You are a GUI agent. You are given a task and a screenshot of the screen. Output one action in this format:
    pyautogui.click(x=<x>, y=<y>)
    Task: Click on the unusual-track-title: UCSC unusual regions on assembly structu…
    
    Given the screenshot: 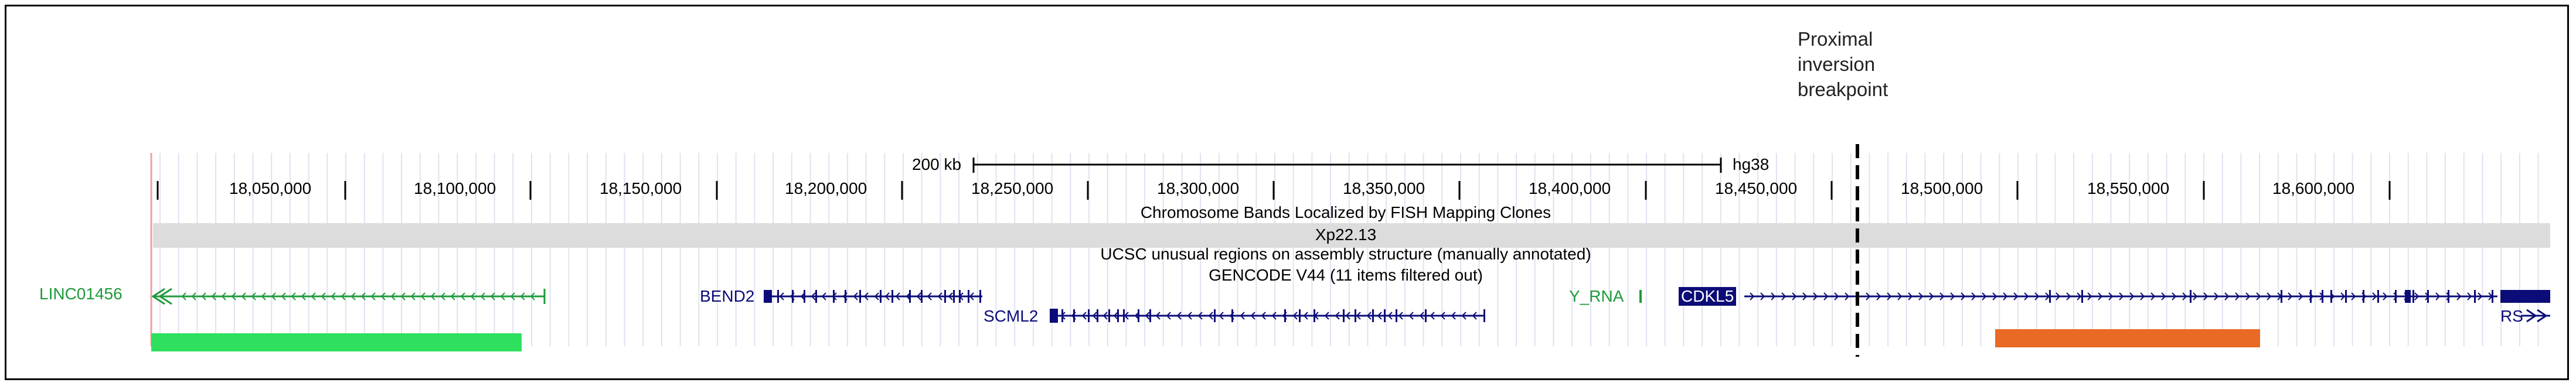 What is the action you would take?
    pyautogui.click(x=1345, y=254)
    